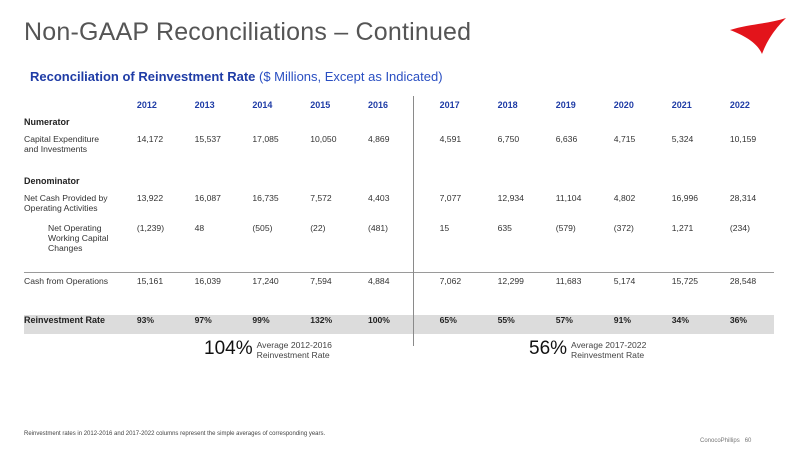 The width and height of the screenshot is (800, 450). I want to click on table-cell: 15, so click(444, 228).